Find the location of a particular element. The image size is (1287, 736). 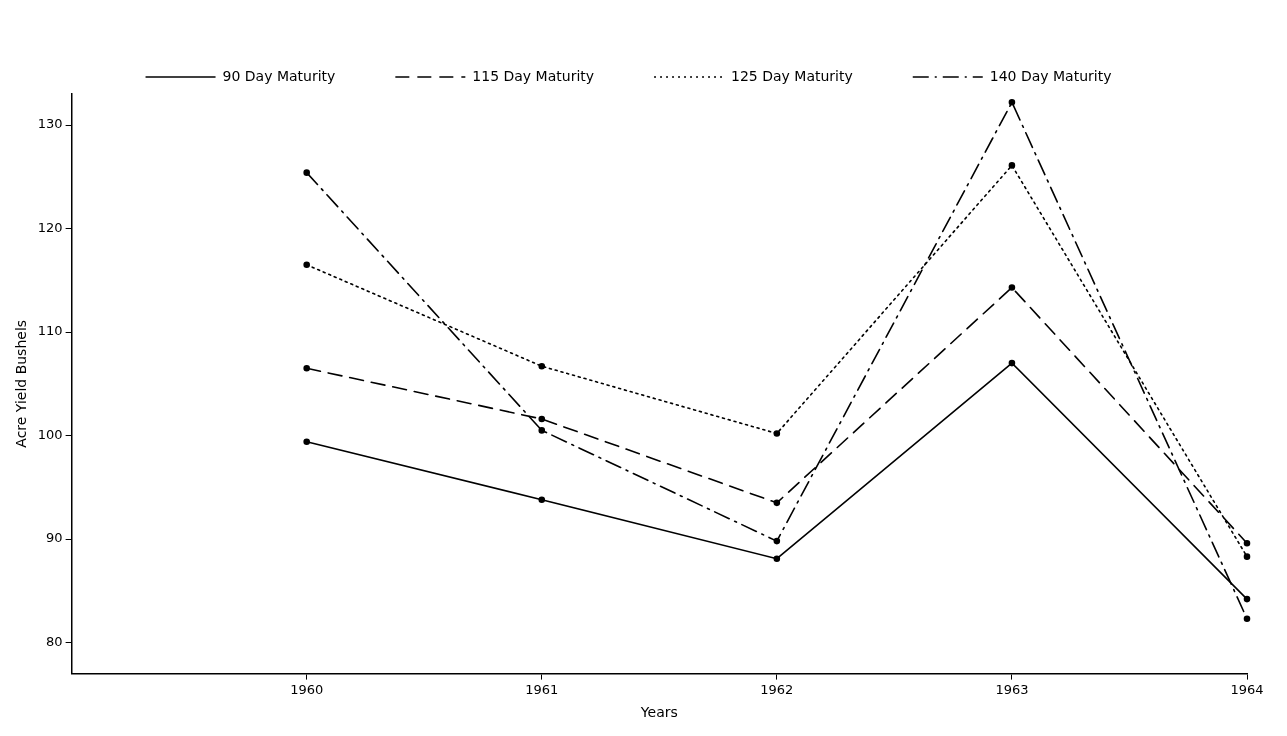

x-tick-label: 1961 is located at coordinates (542, 689).